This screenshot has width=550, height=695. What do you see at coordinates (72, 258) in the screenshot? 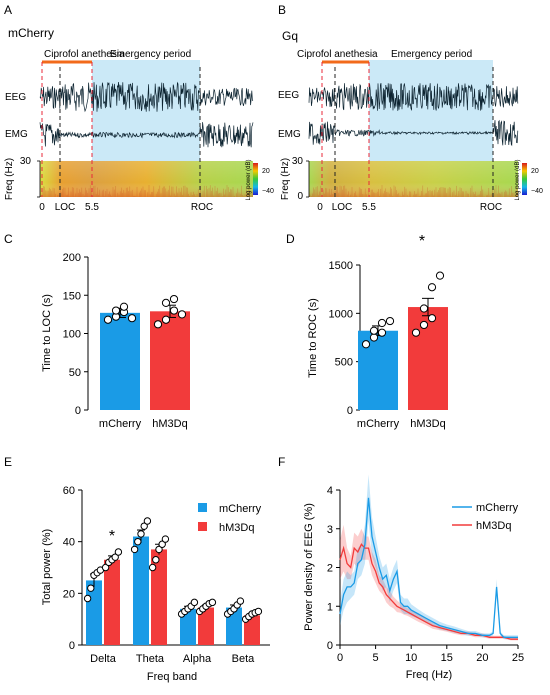
I see `c-tick-label: 200` at bounding box center [72, 258].